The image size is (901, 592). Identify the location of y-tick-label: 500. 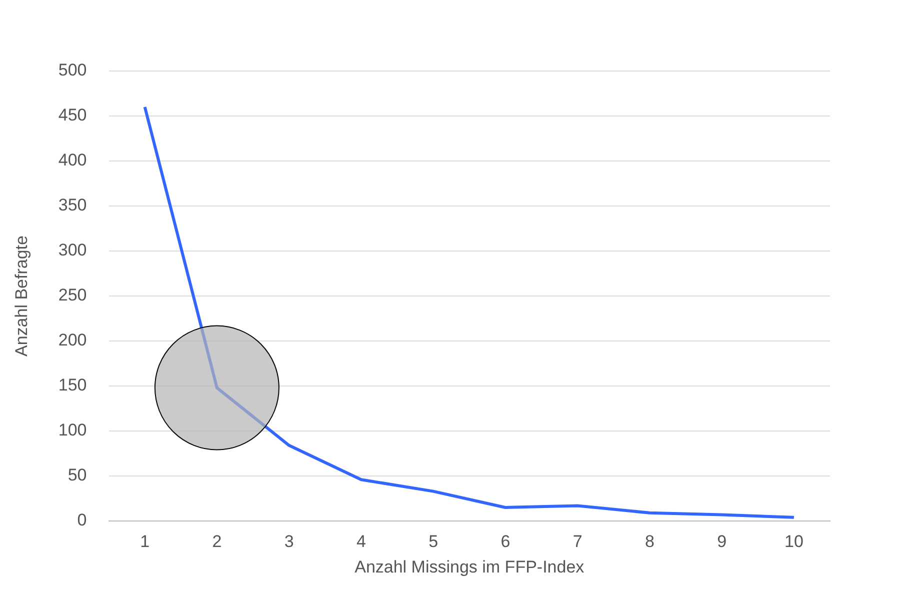
(72, 70).